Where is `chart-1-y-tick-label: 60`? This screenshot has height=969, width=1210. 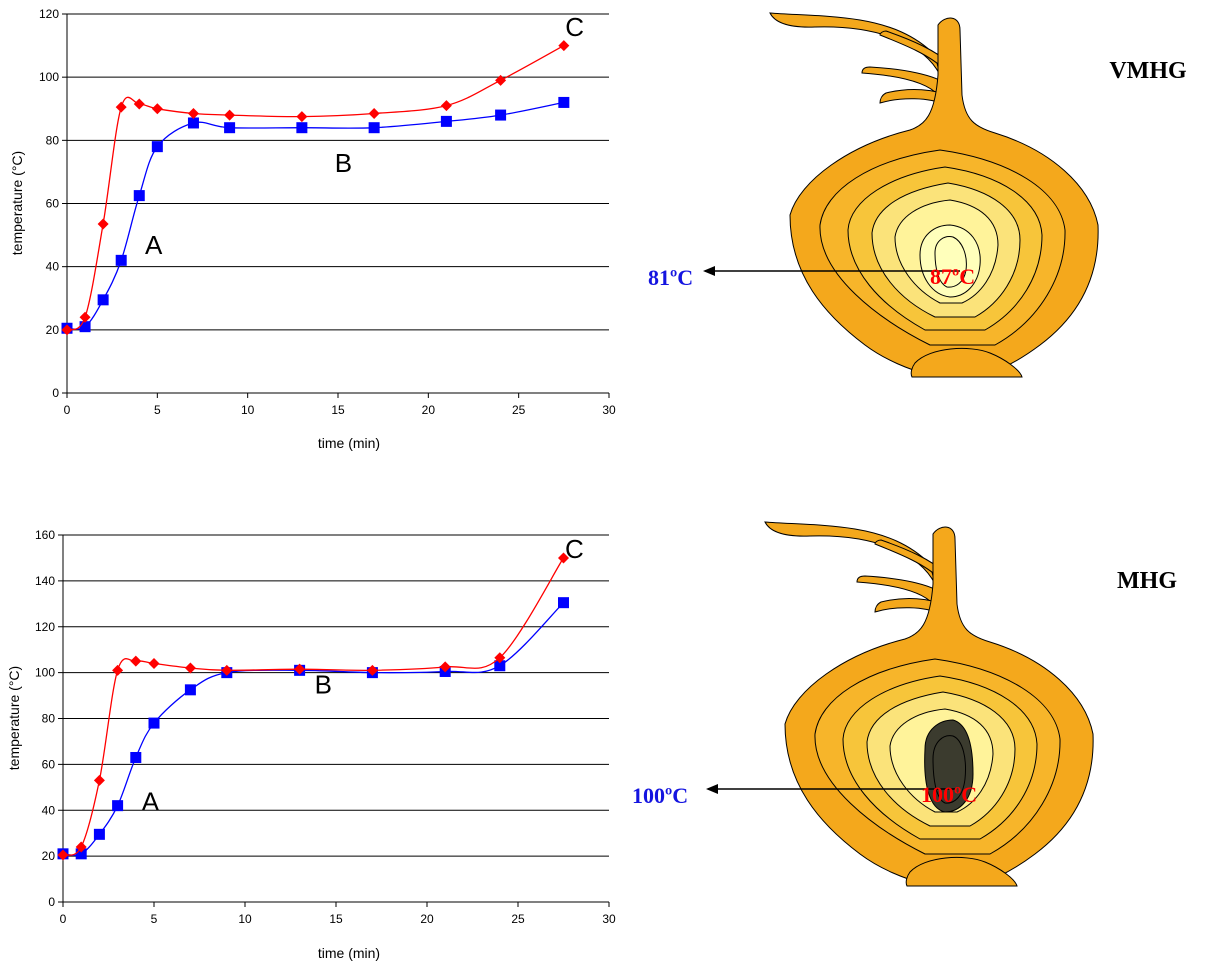 chart-1-y-tick-label: 60 is located at coordinates (53, 204).